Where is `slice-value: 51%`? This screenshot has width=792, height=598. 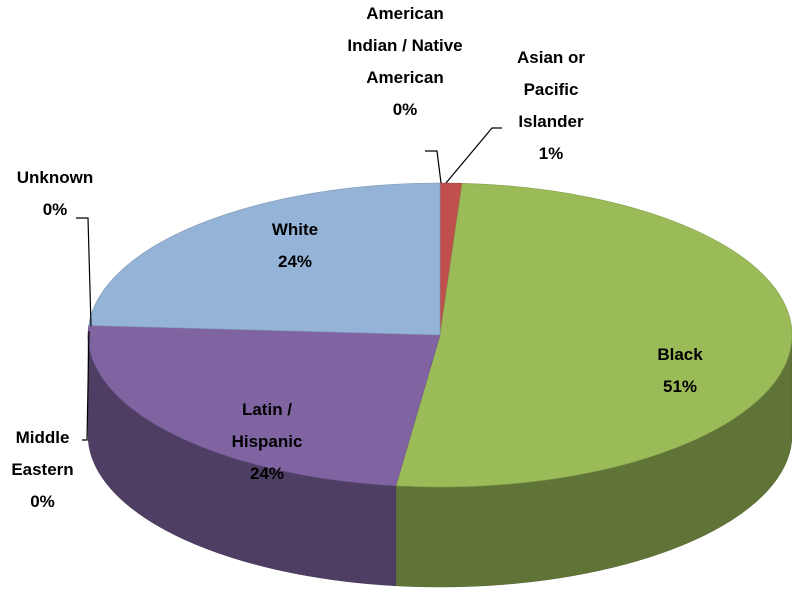
slice-value: 51% is located at coordinates (680, 386).